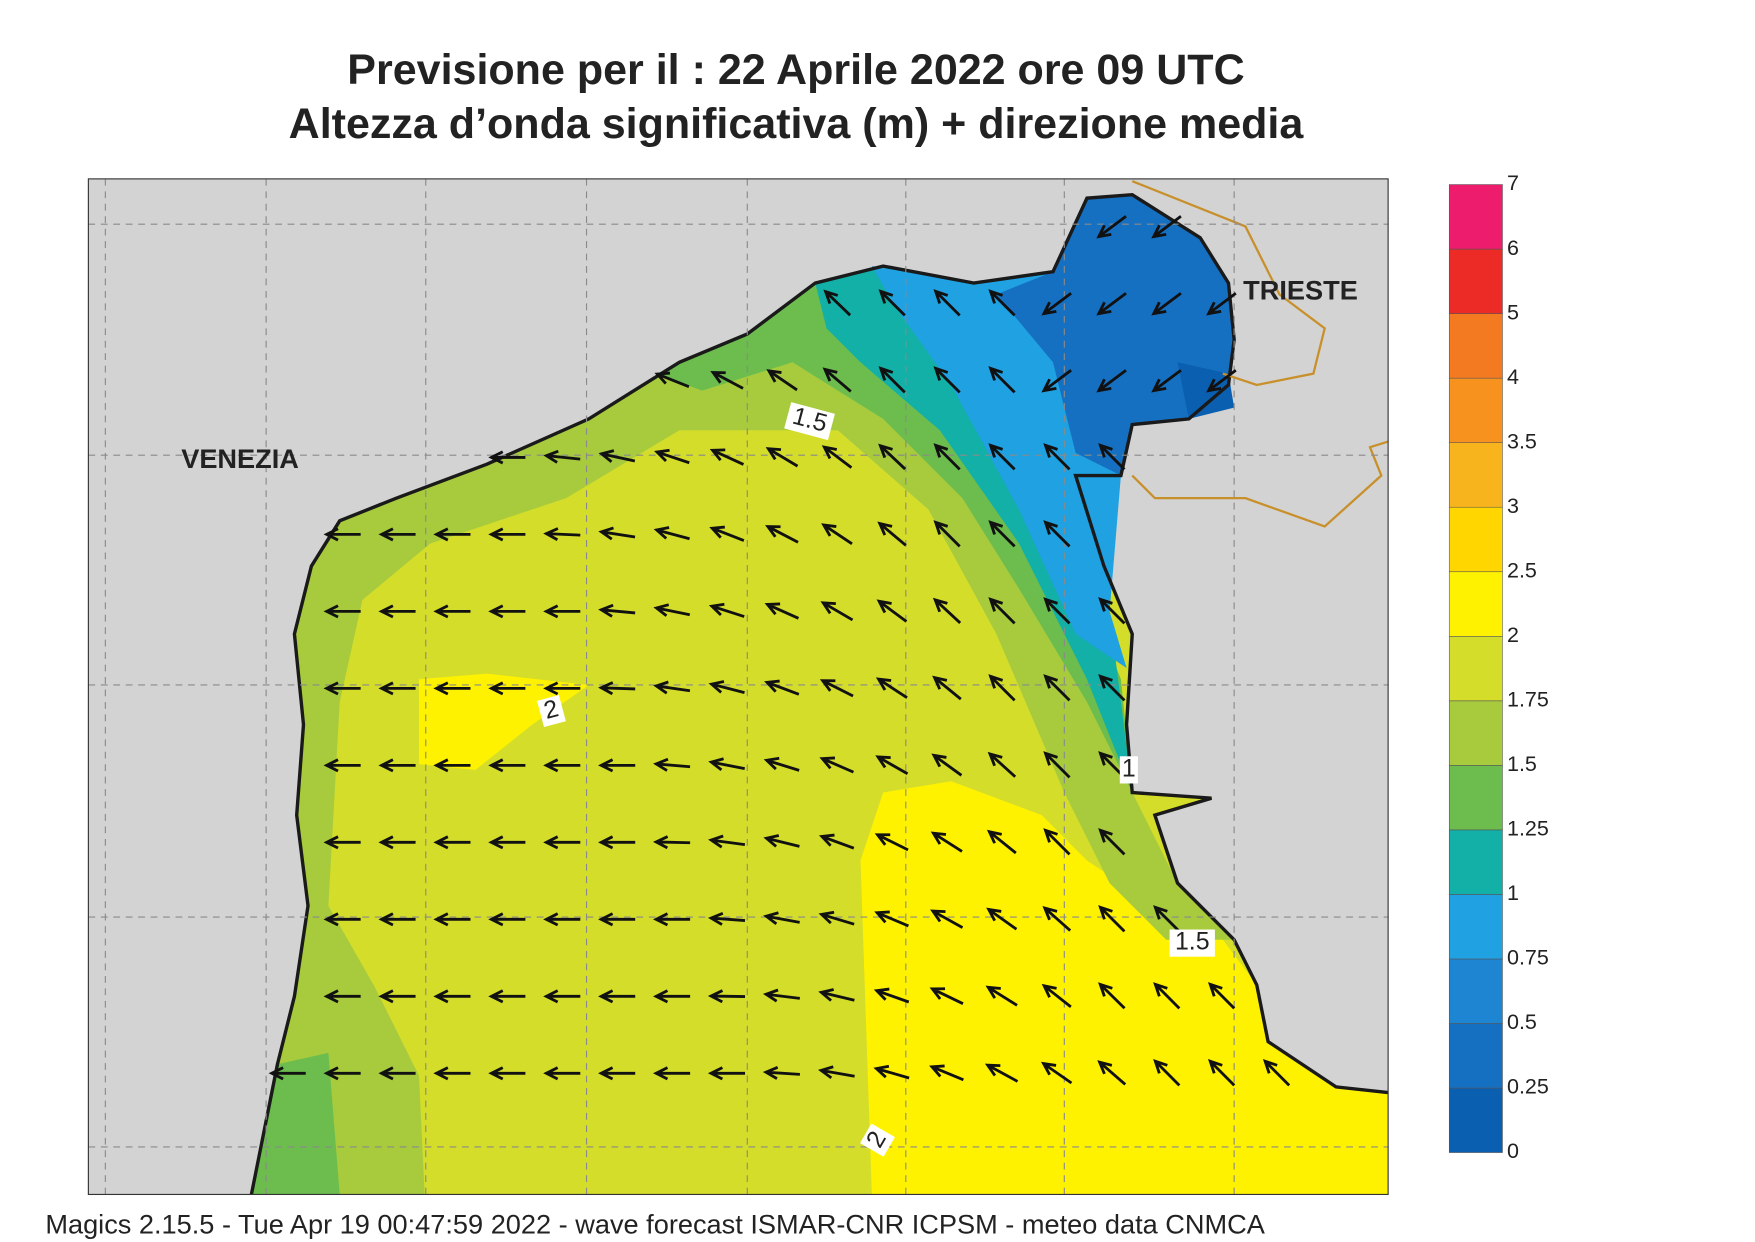  What do you see at coordinates (1129, 768) in the screenshot?
I see `contour-label-text: 1` at bounding box center [1129, 768].